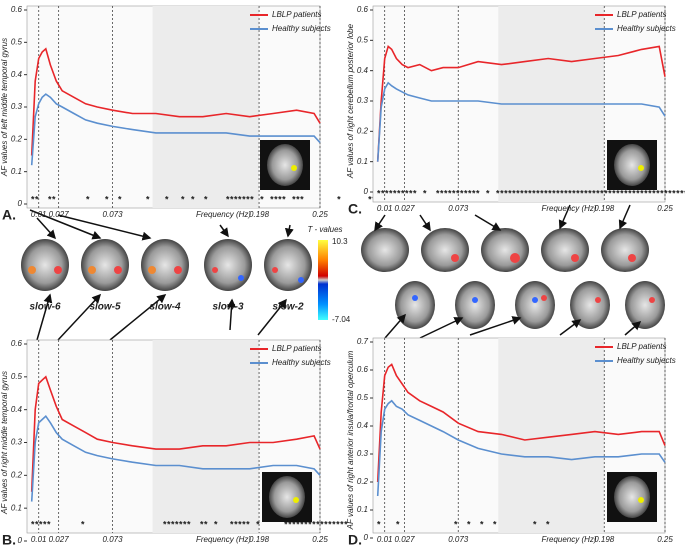 This screenshot has width=685, height=555. I want to click on colorbar-title: T - values, so click(324, 229).